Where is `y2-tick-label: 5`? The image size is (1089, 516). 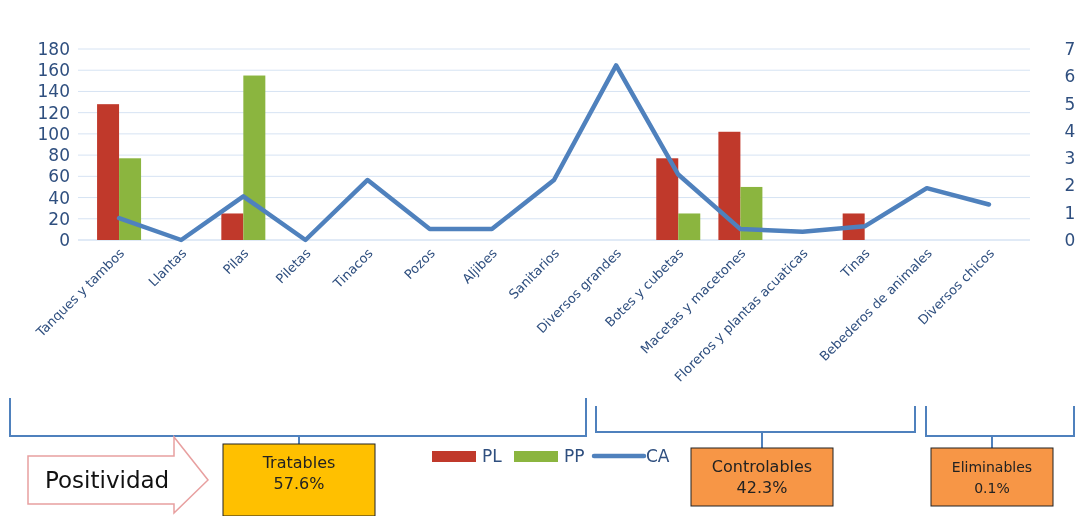
y2-tick-label: 5 is located at coordinates (1070, 103).